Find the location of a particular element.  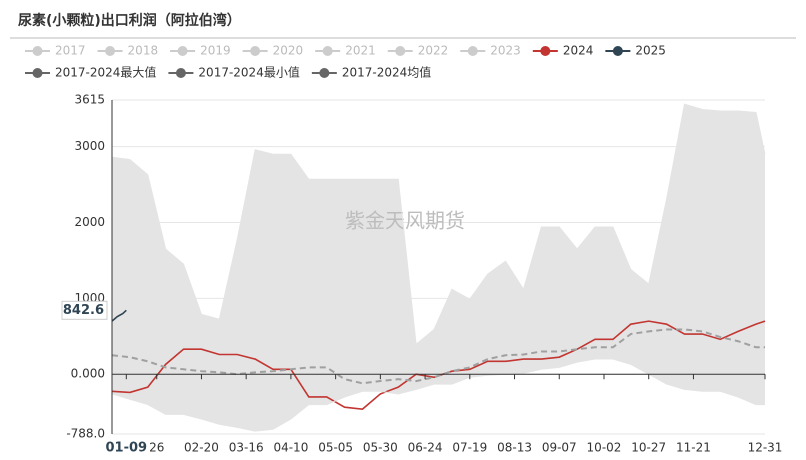

y-tick-label: 3000 is located at coordinates (89, 146).